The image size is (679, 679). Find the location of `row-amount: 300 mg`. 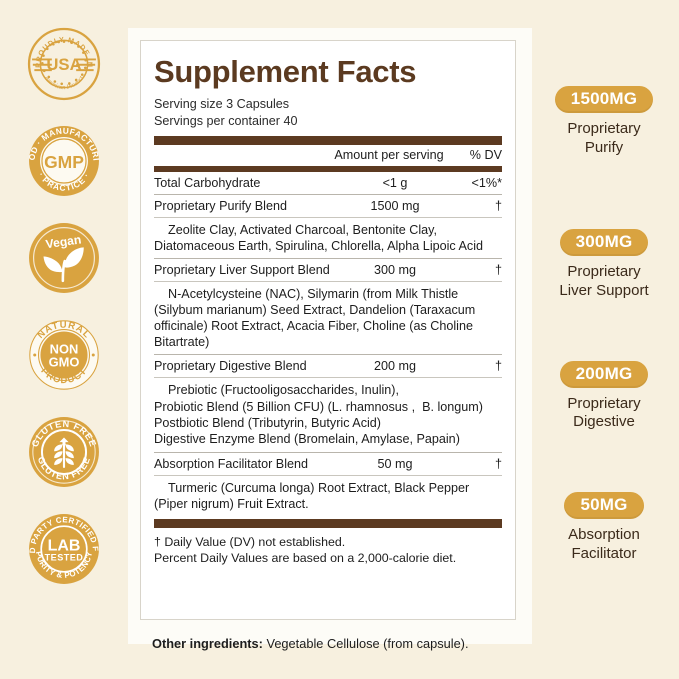

row-amount: 300 mg is located at coordinates (394, 269).